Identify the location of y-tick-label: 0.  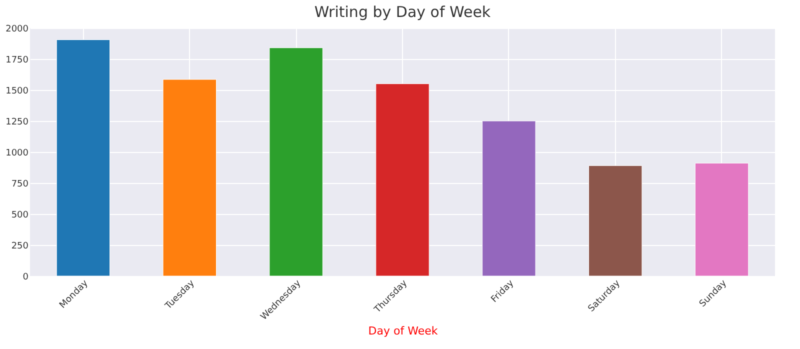
(25, 277).